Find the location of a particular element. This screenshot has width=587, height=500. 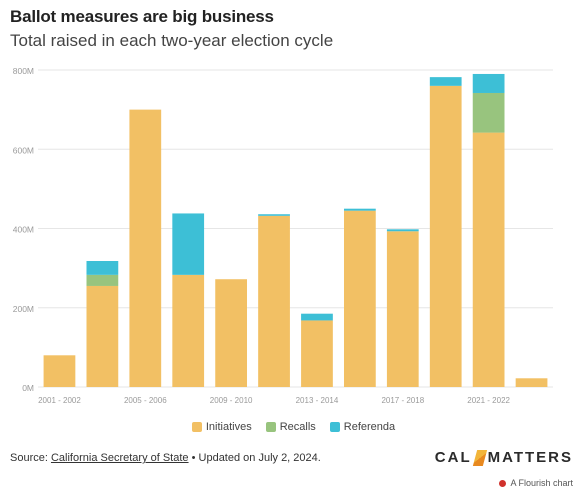

legend-label-referenda: Referenda is located at coordinates (369, 427).